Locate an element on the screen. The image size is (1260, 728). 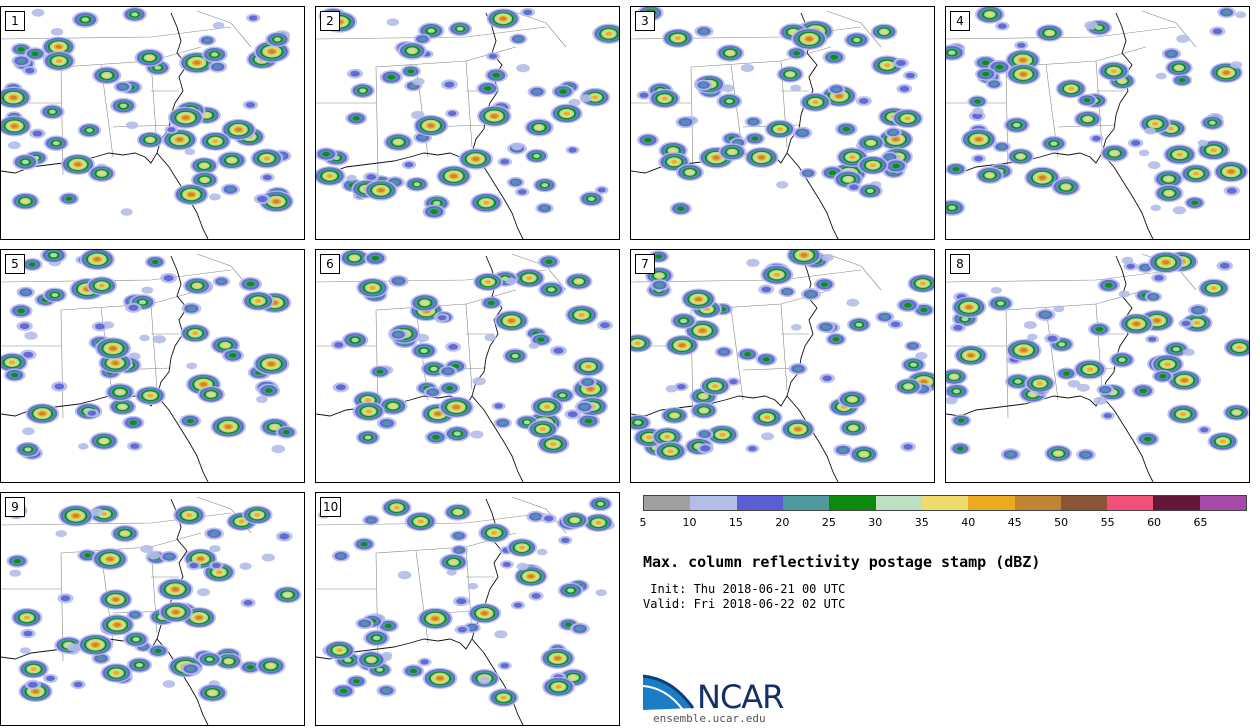
ncar-logo-icon is located at coordinates (669, 692).